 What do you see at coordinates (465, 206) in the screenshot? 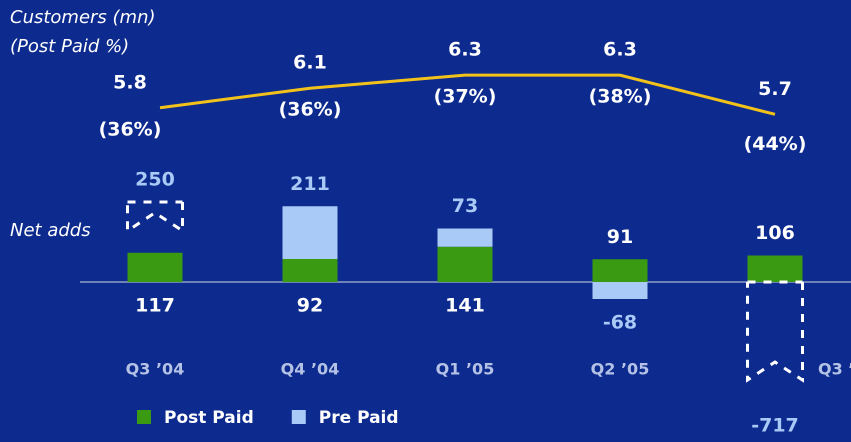
I see `bar-value-label: 73` at bounding box center [465, 206].